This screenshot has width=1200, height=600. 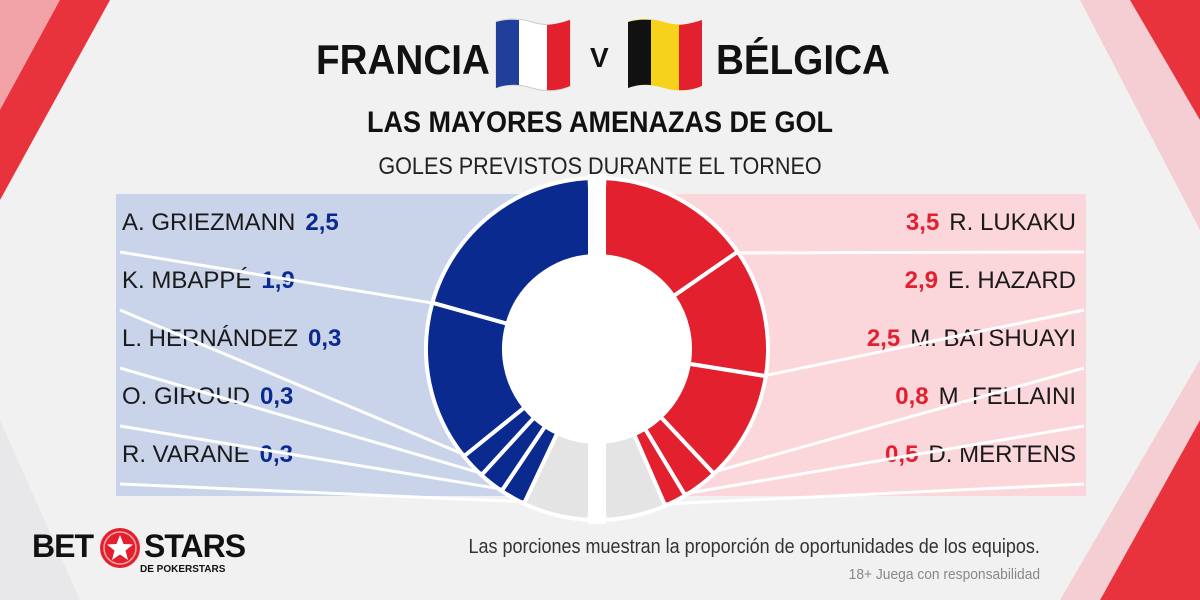 I want to click on star-logo-icon, so click(x=120, y=548).